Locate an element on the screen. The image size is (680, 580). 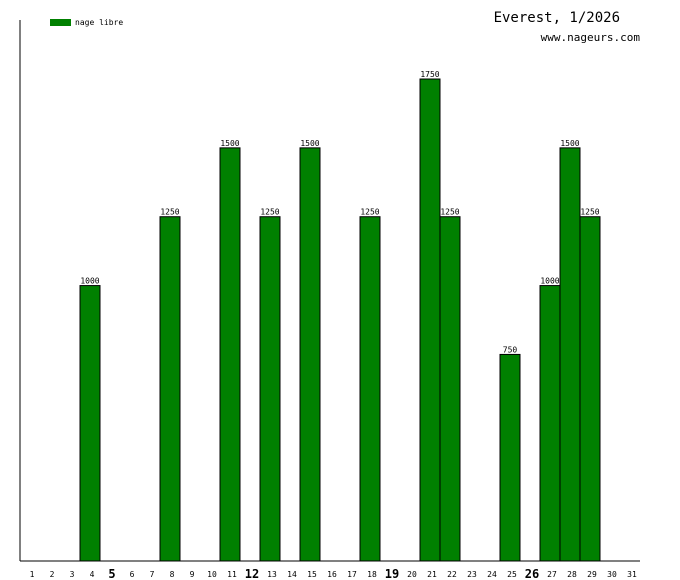
value-label-day-13: 1250 is located at coordinates (269, 212).